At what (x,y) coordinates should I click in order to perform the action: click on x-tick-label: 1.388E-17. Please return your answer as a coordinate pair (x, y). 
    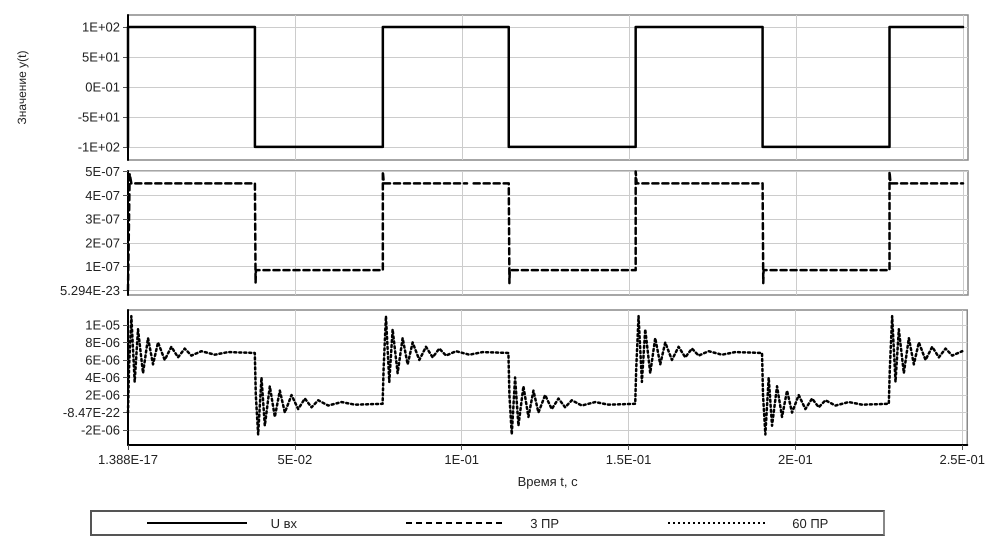
    Looking at the image, I should click on (128, 459).